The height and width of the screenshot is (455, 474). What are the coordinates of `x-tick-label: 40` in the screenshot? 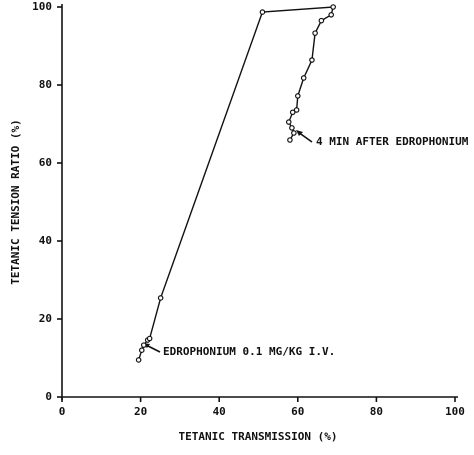 It's located at (219, 411).